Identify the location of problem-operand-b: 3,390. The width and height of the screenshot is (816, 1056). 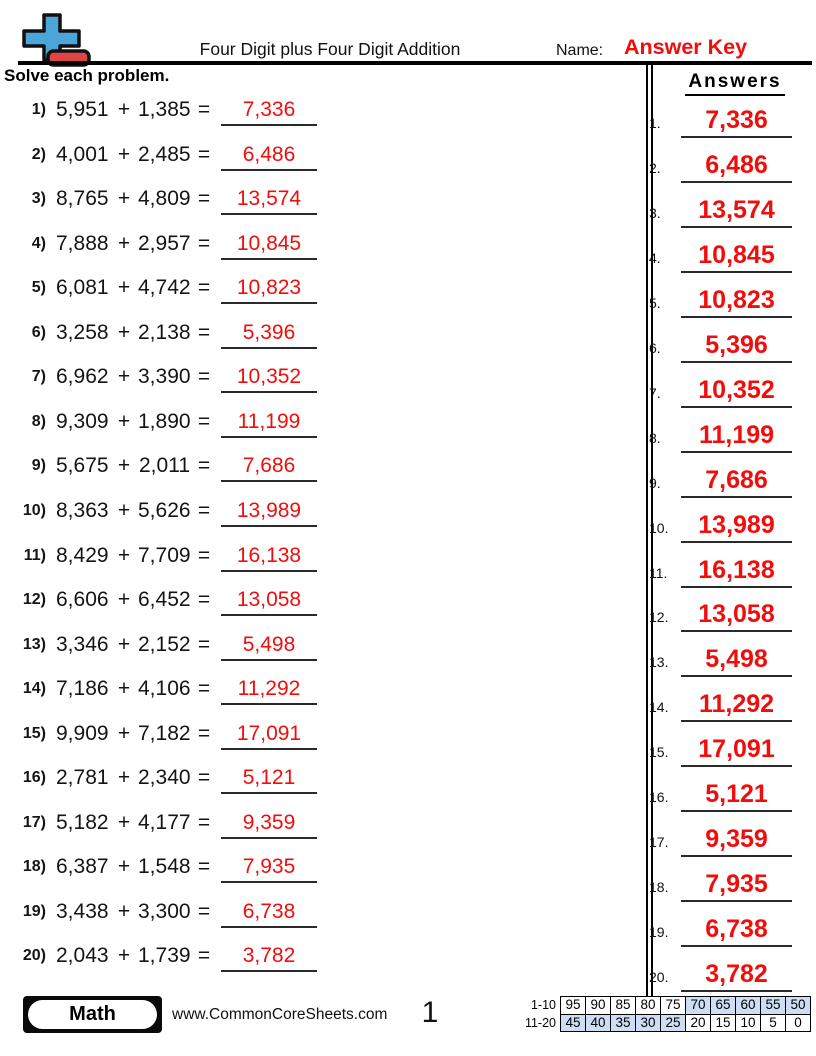
(164, 377).